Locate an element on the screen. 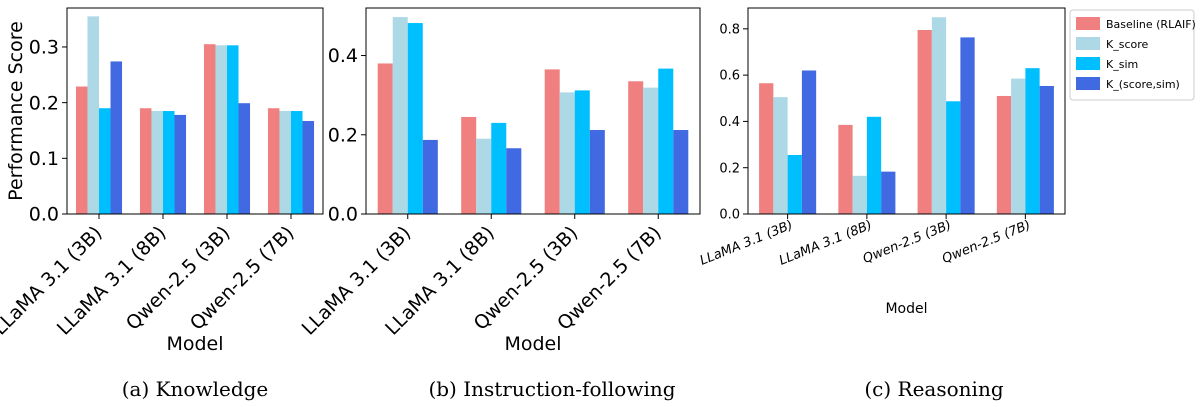 The width and height of the screenshot is (1203, 407). legend-label-k-score: K_score is located at coordinates (1127, 44).